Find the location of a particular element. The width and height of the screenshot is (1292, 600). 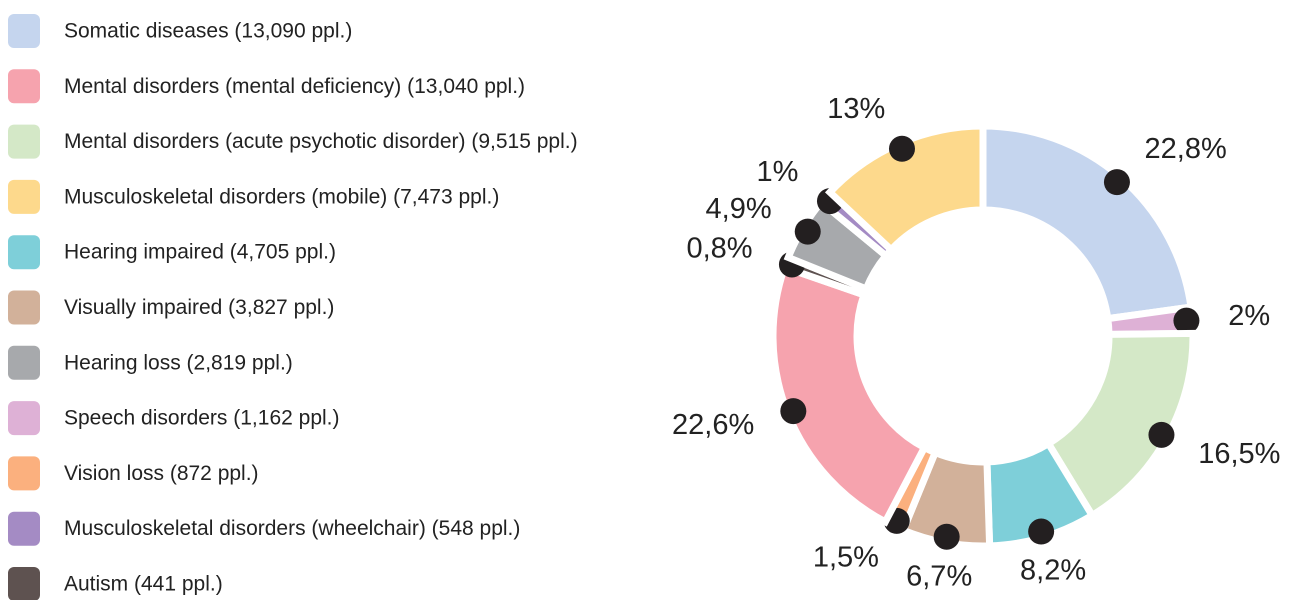

legend-label: Hearing impaired (4,705 ppl.) is located at coordinates (200, 252).